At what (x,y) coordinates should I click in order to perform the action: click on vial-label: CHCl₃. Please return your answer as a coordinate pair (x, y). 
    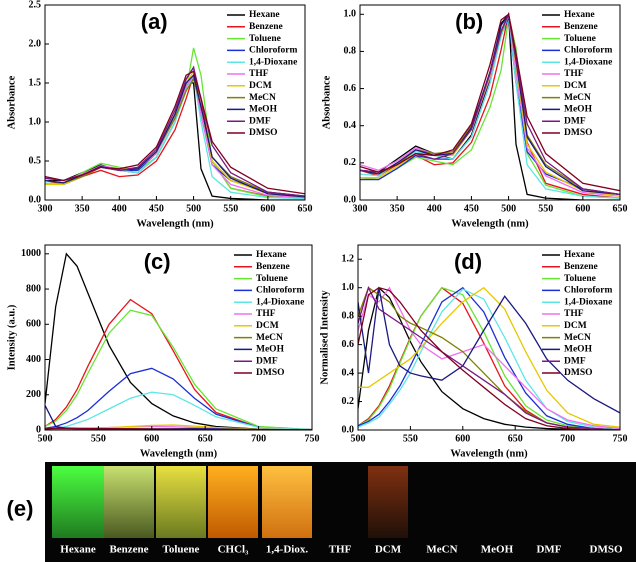
    Looking at the image, I should click on (234, 550).